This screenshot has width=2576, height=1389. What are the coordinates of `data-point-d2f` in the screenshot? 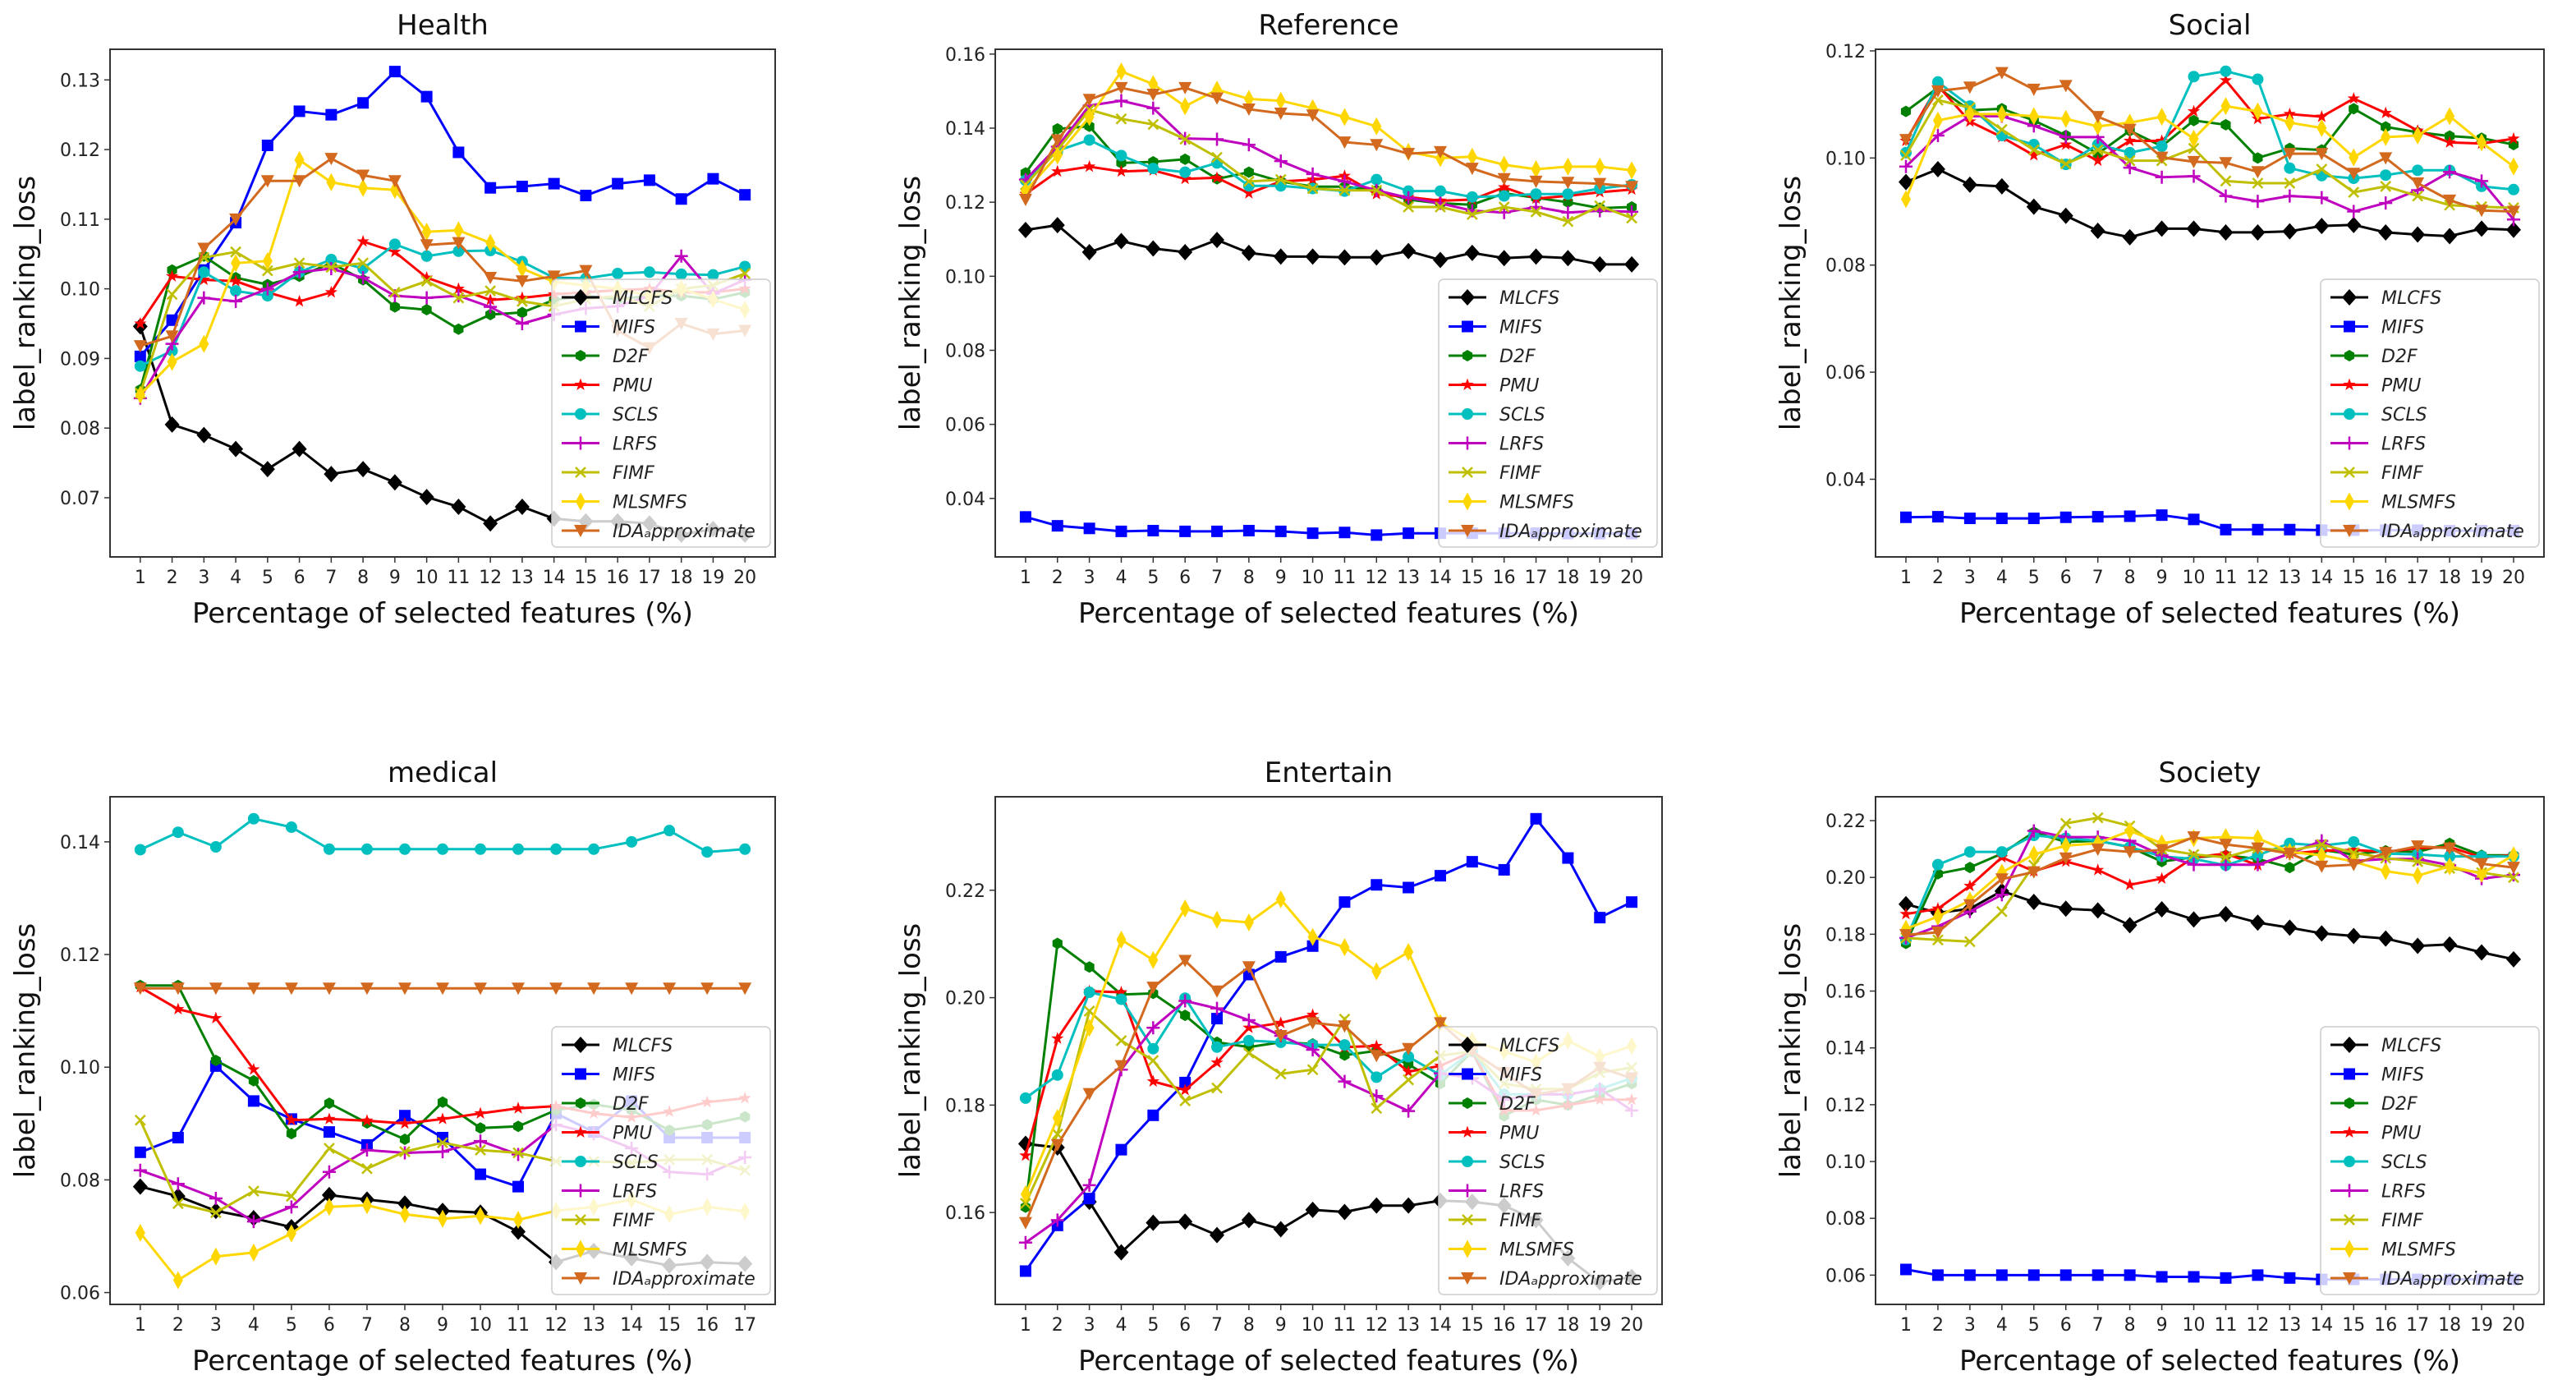 It's located at (480, 1128).